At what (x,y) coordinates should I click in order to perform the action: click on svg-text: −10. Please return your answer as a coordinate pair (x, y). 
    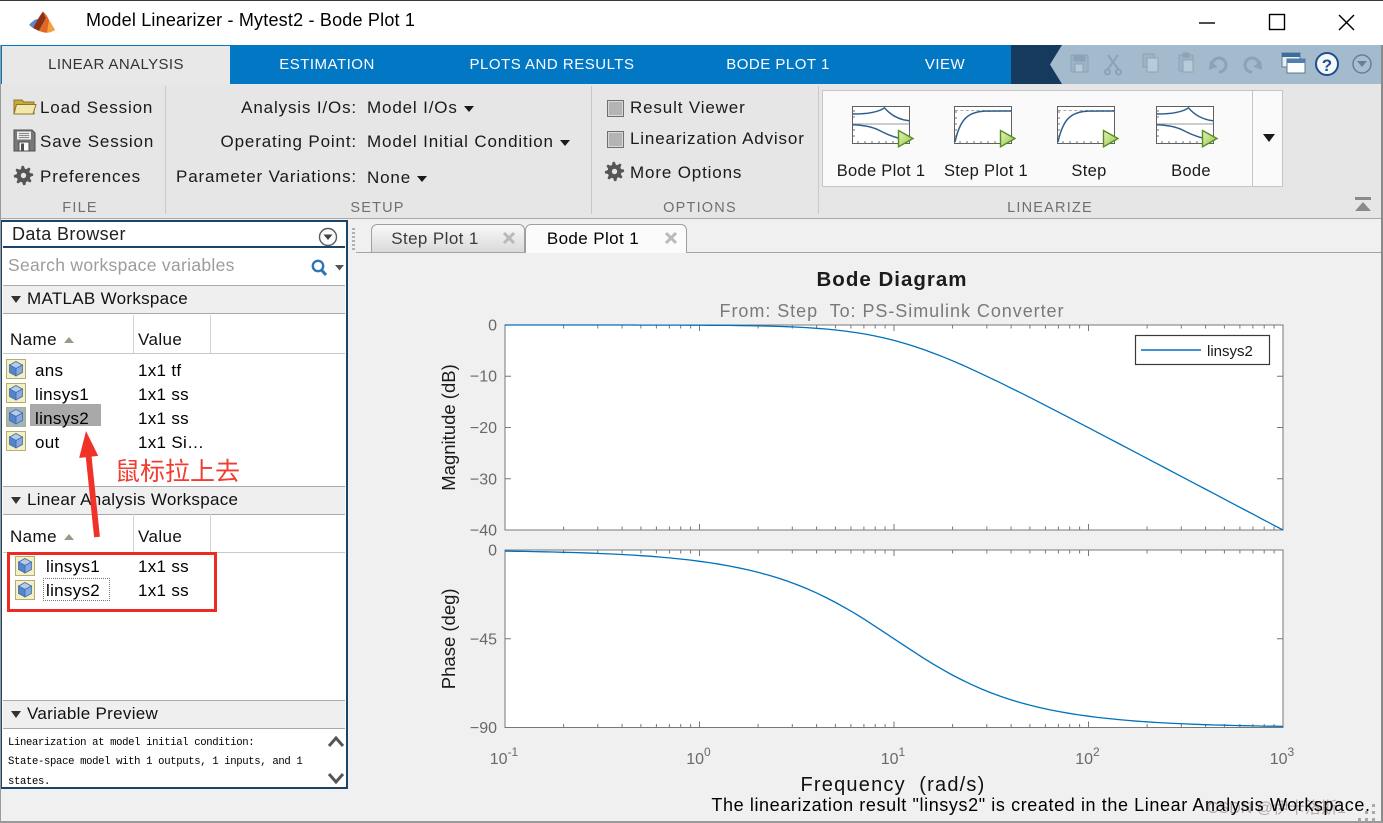
    Looking at the image, I should click on (483, 377).